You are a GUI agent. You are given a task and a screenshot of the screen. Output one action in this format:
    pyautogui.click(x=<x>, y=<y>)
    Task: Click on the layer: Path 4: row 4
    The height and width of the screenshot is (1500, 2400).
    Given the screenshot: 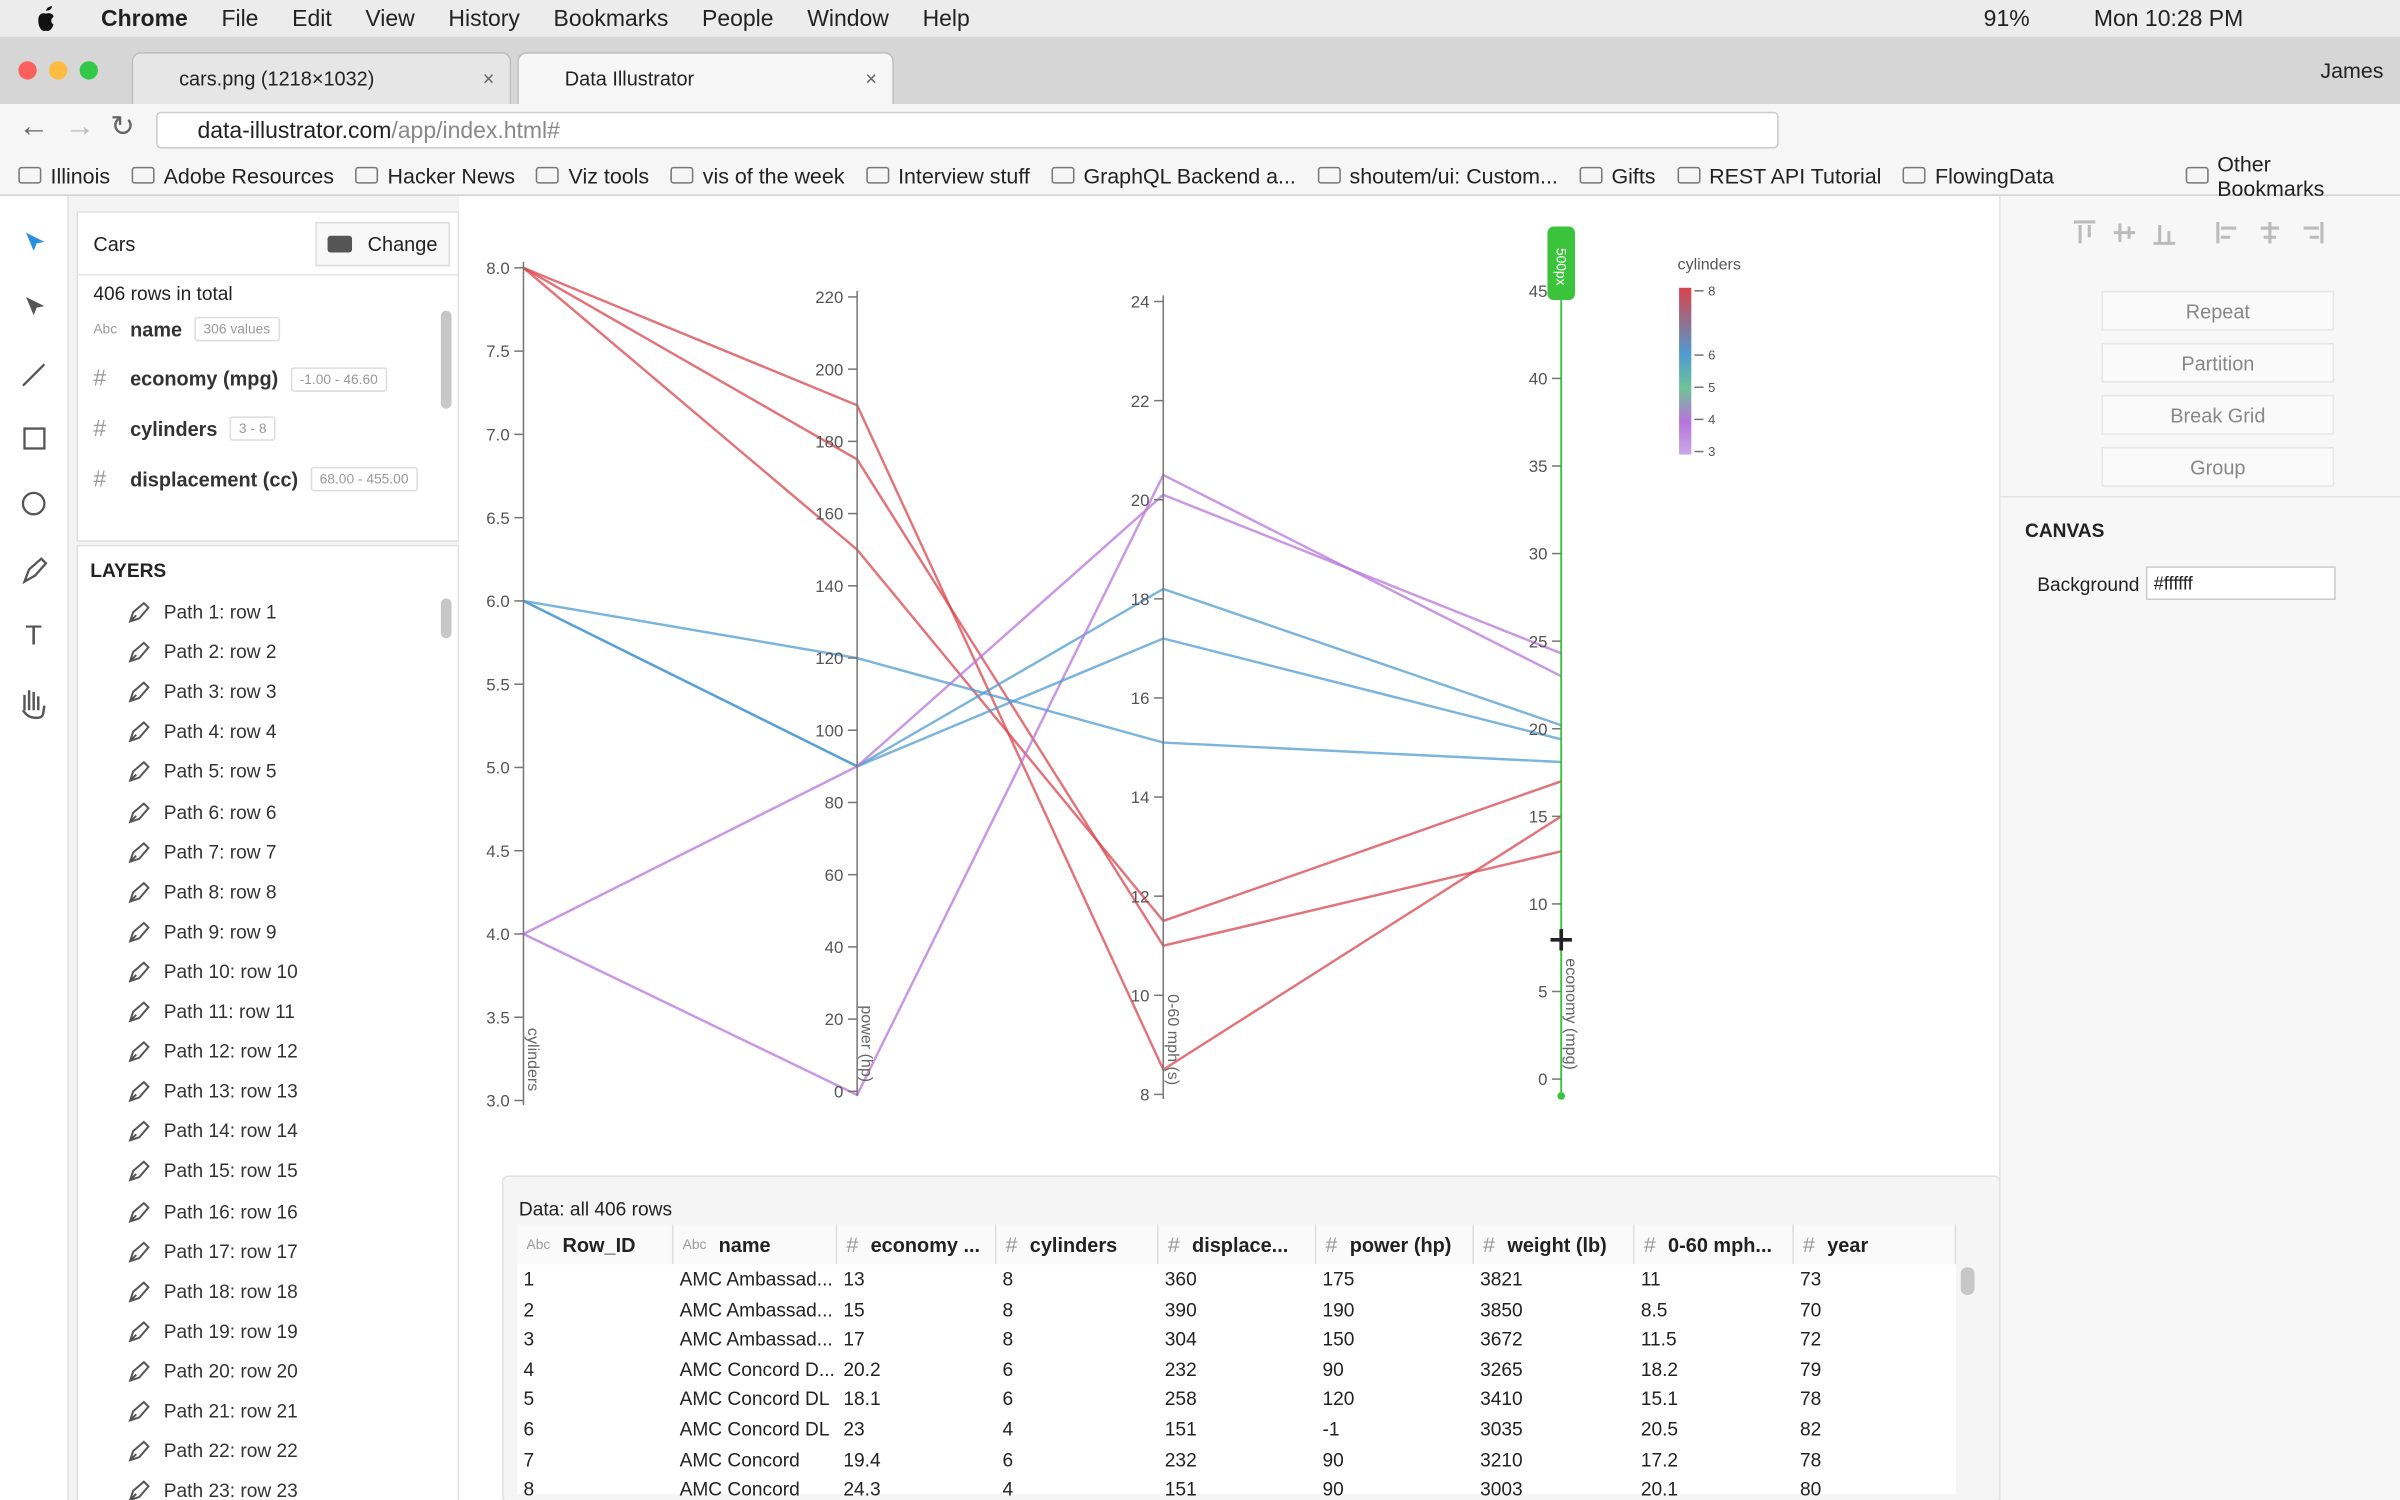 What is the action you would take?
    pyautogui.click(x=177, y=732)
    